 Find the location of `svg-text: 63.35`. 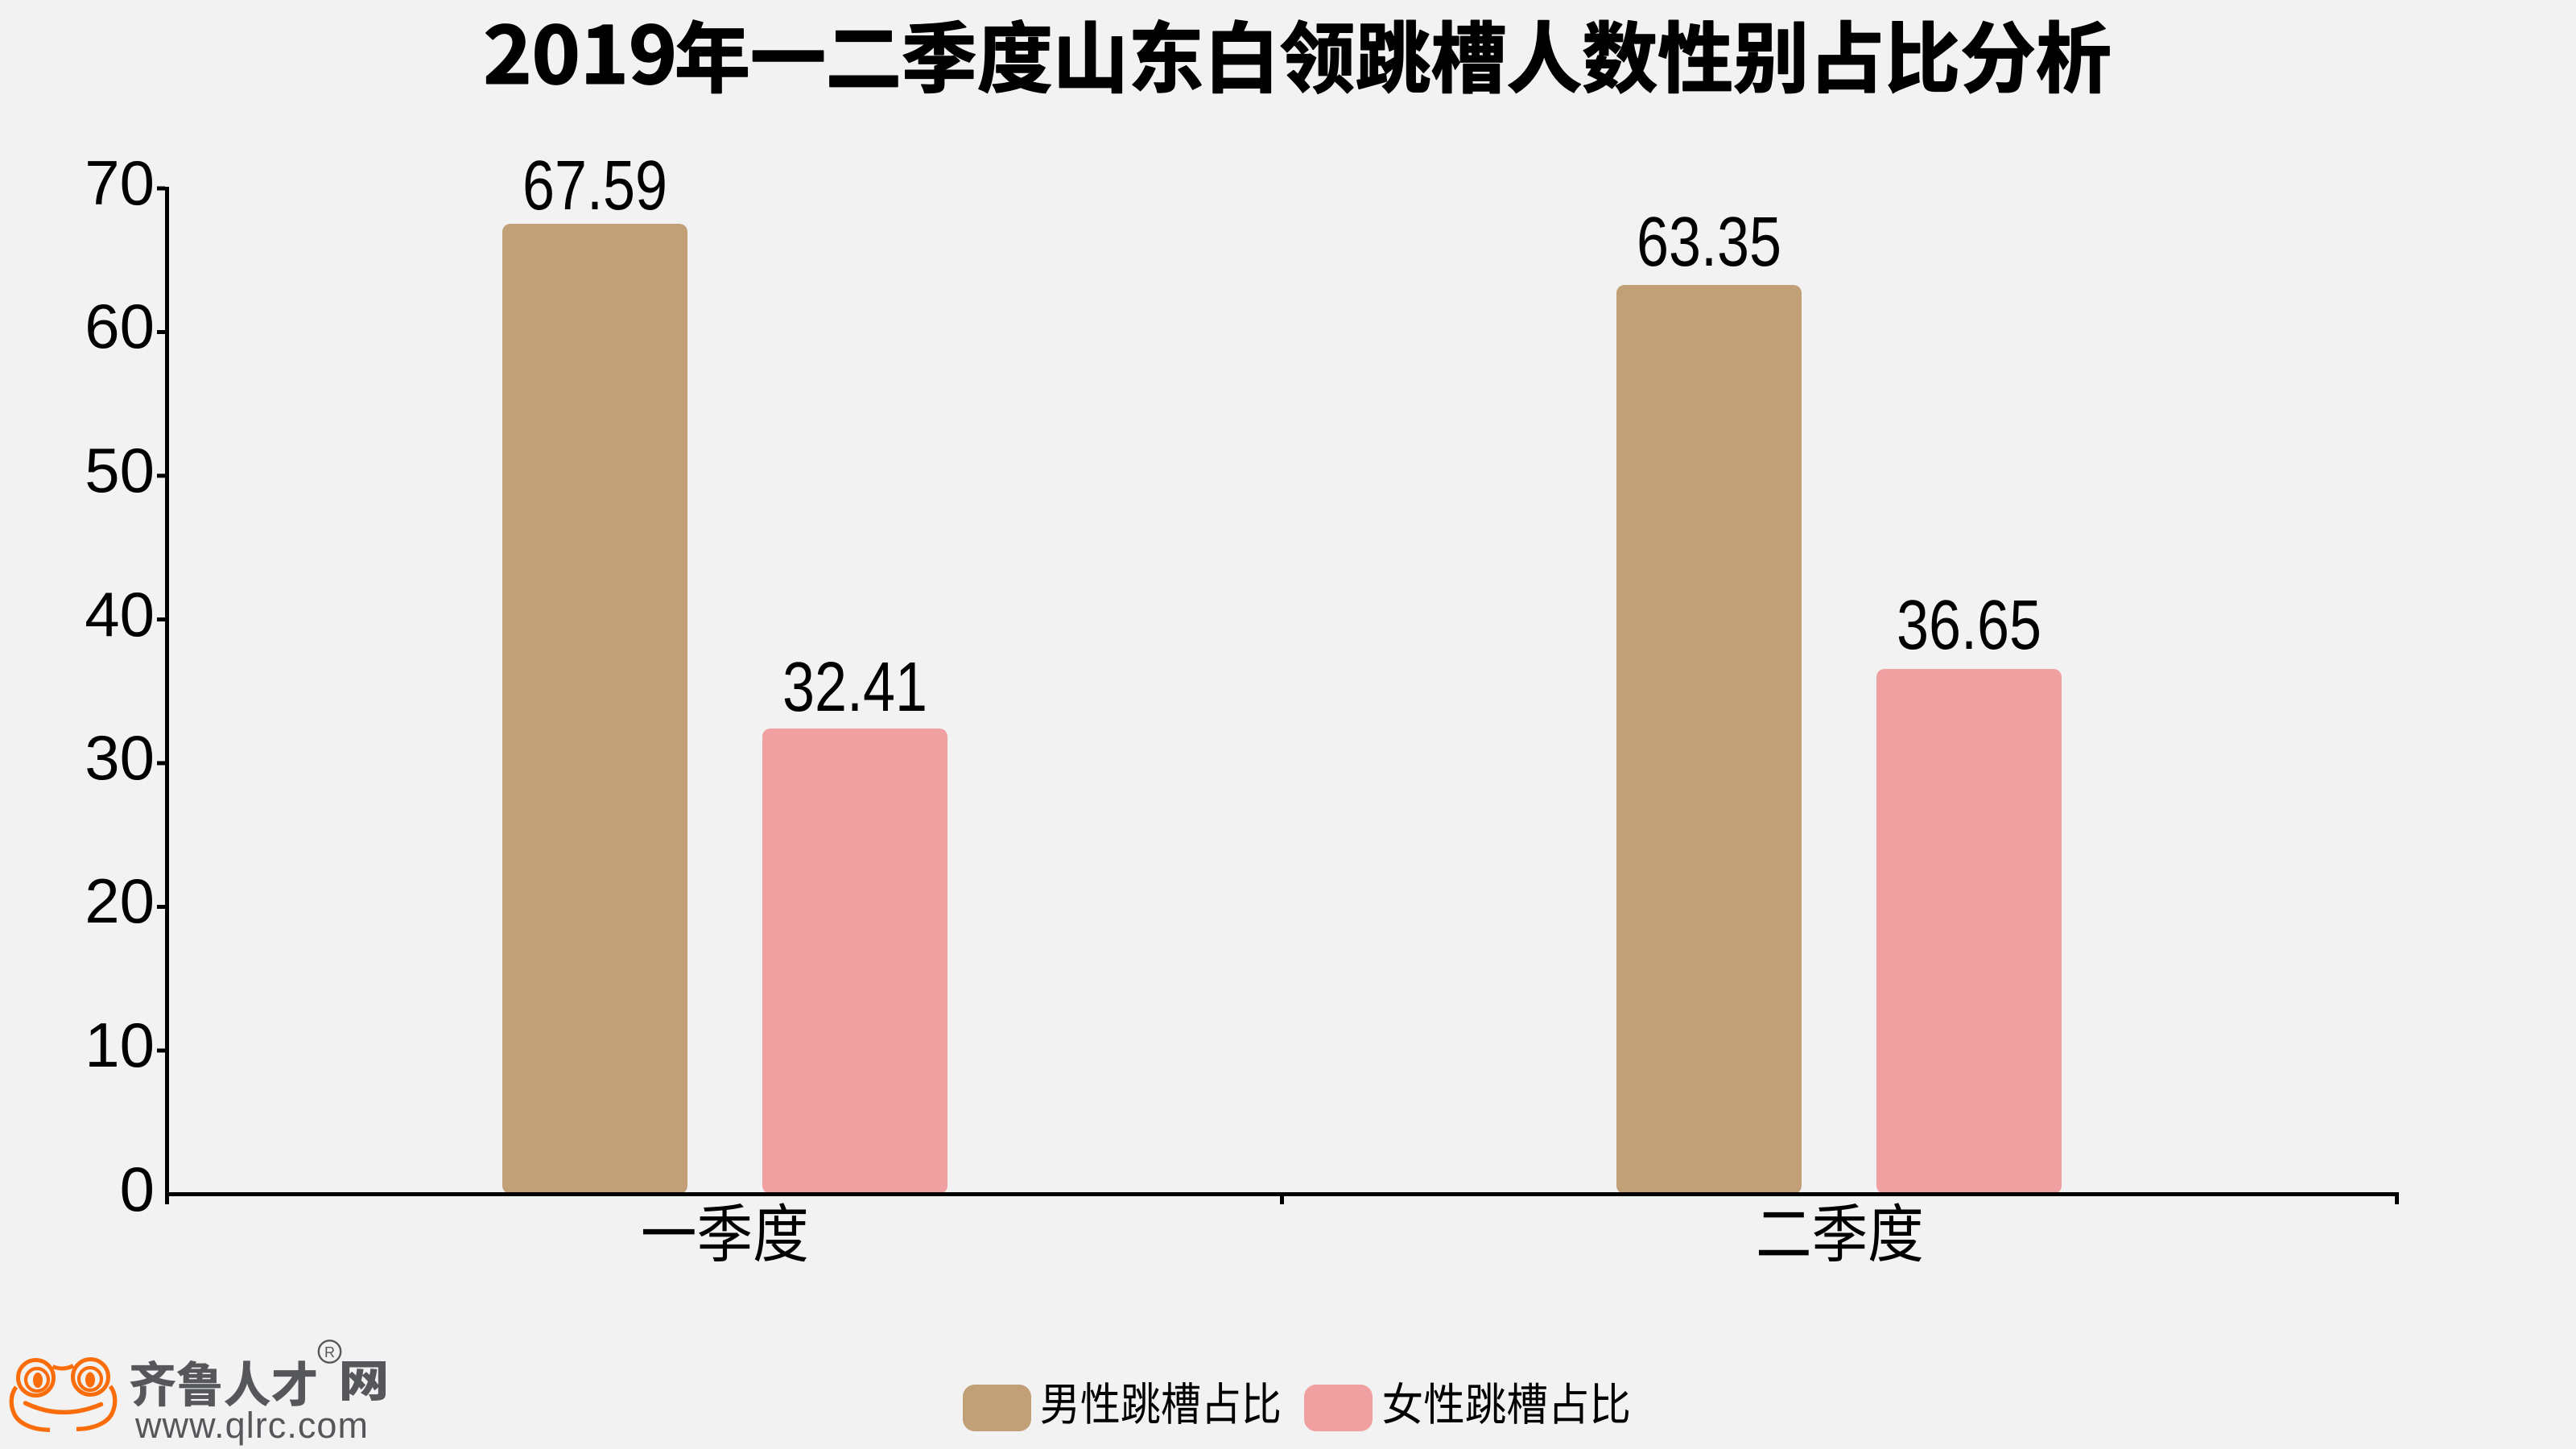

svg-text: 63.35 is located at coordinates (1709, 242).